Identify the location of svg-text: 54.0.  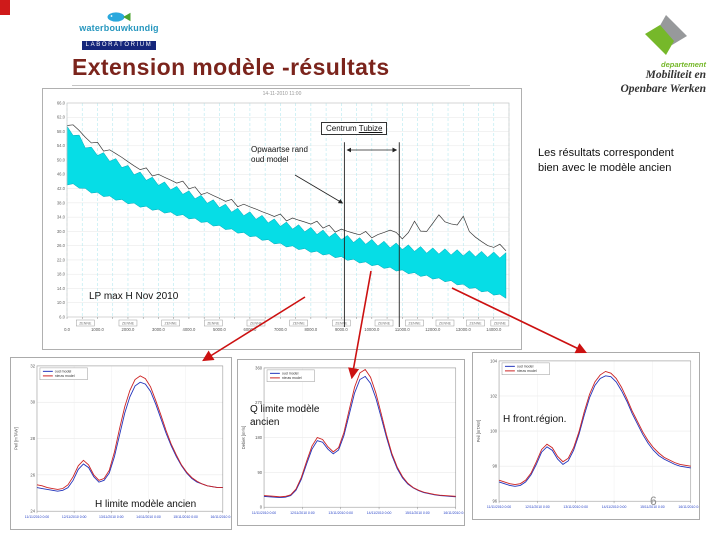
(61, 145).